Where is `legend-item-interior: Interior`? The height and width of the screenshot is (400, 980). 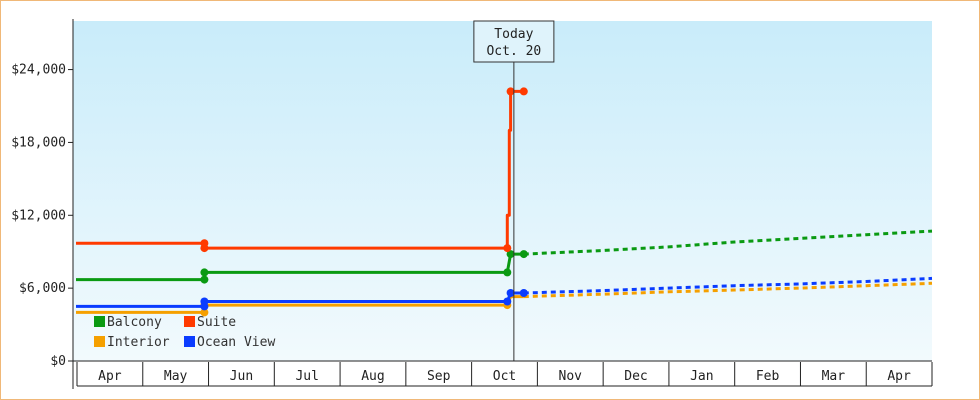 legend-item-interior: Interior is located at coordinates (132, 342).